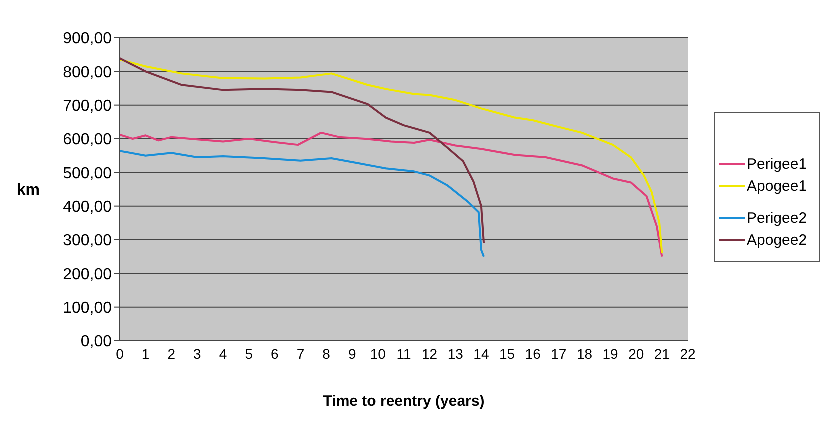 Image resolution: width=820 pixels, height=439 pixels. What do you see at coordinates (404, 401) in the screenshot?
I see `x-axis-title: Time to reentry (years)` at bounding box center [404, 401].